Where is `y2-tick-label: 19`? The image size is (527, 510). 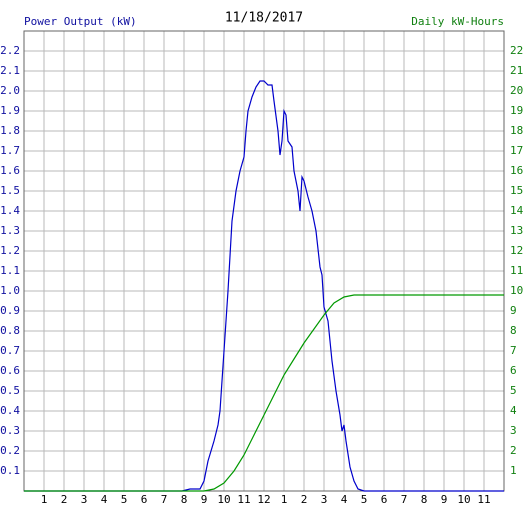
y2-tick-label: 19 is located at coordinates (516, 110).